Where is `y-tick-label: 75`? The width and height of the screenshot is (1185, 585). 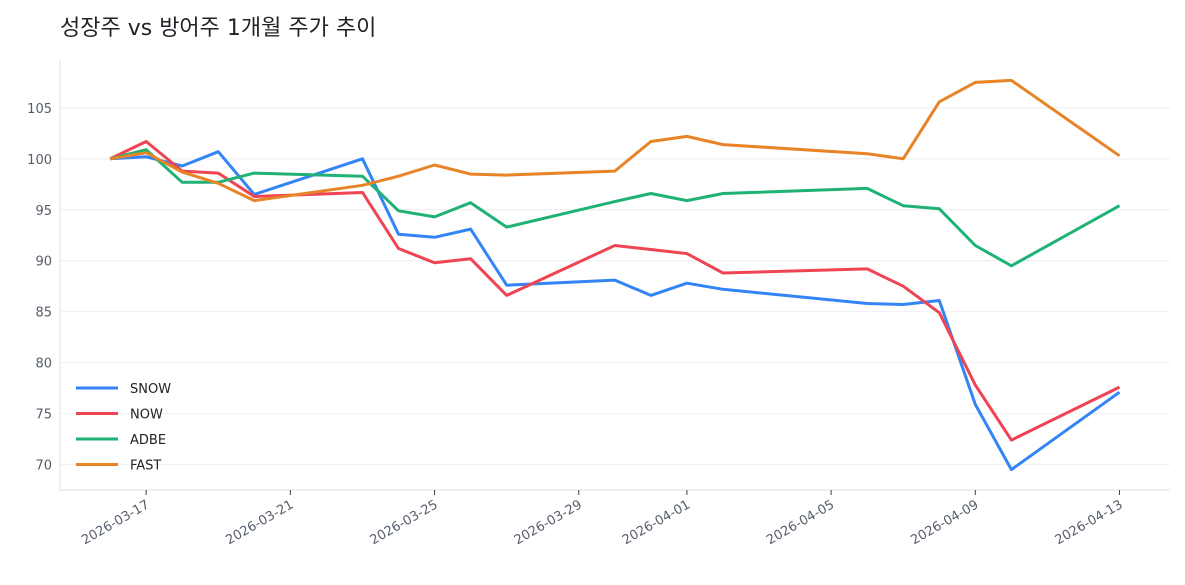 y-tick-label: 75 is located at coordinates (43, 415).